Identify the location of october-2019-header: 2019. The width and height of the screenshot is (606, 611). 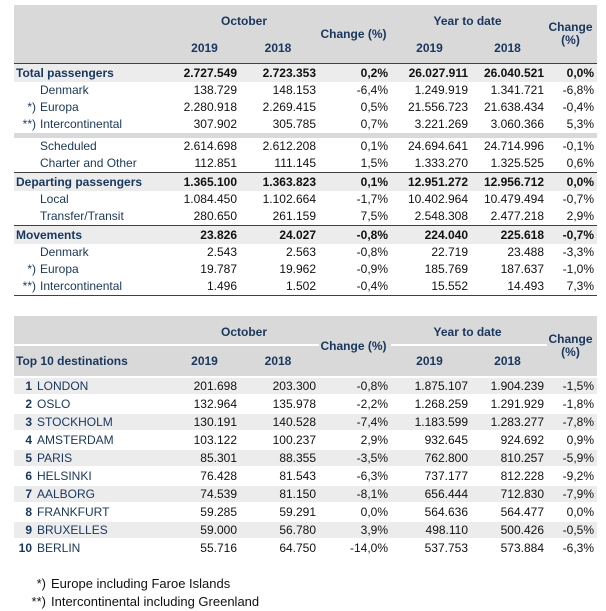
(206, 361).